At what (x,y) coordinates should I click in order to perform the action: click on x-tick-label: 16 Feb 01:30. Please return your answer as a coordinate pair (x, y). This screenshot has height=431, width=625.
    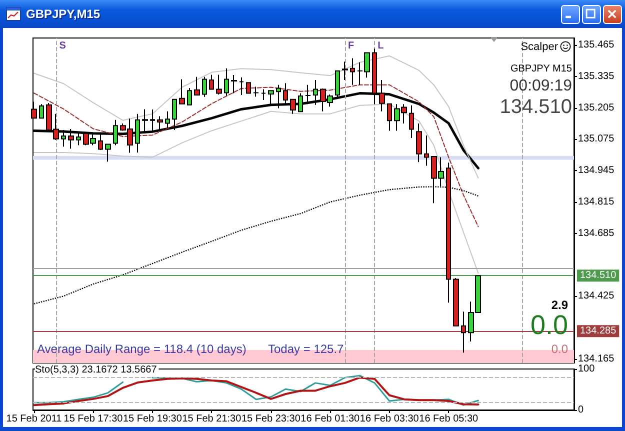
    Looking at the image, I should click on (330, 419).